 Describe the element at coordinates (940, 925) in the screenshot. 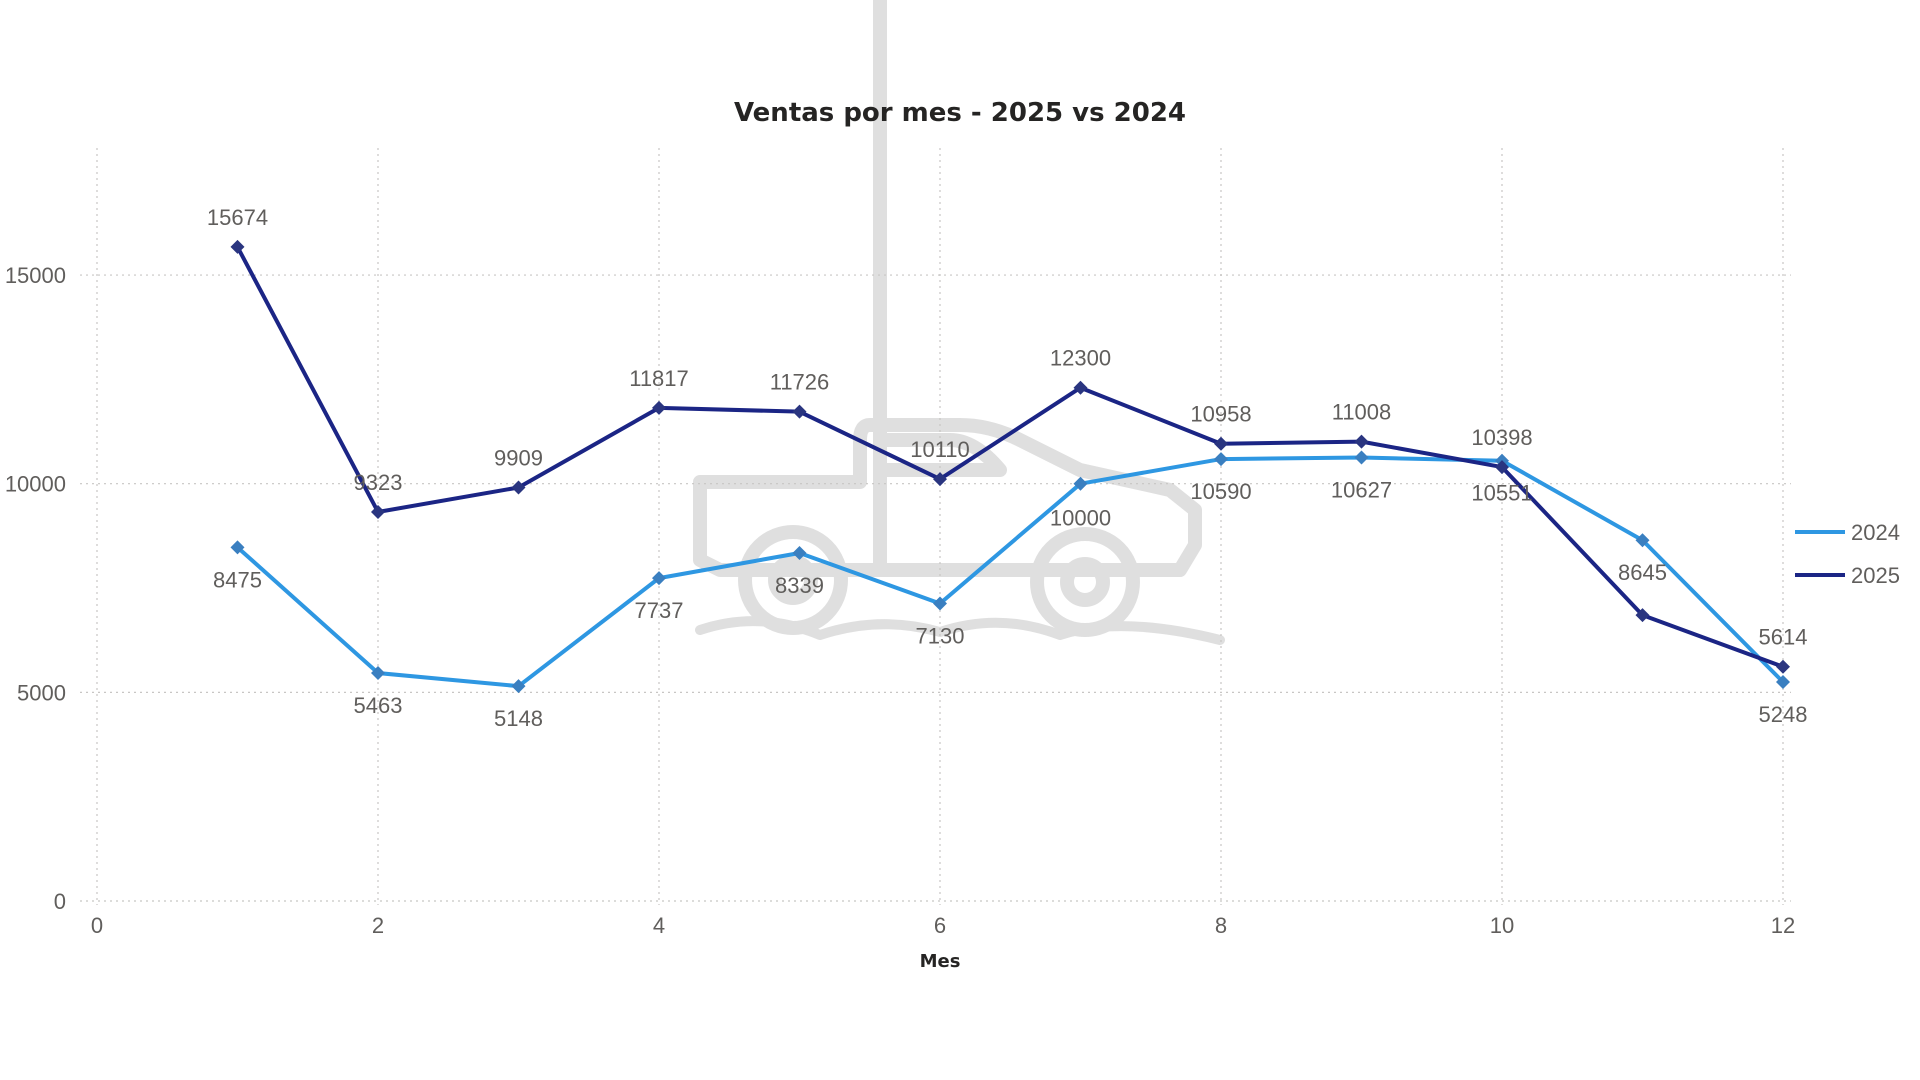

I see `x-tick-label: 6` at that location.